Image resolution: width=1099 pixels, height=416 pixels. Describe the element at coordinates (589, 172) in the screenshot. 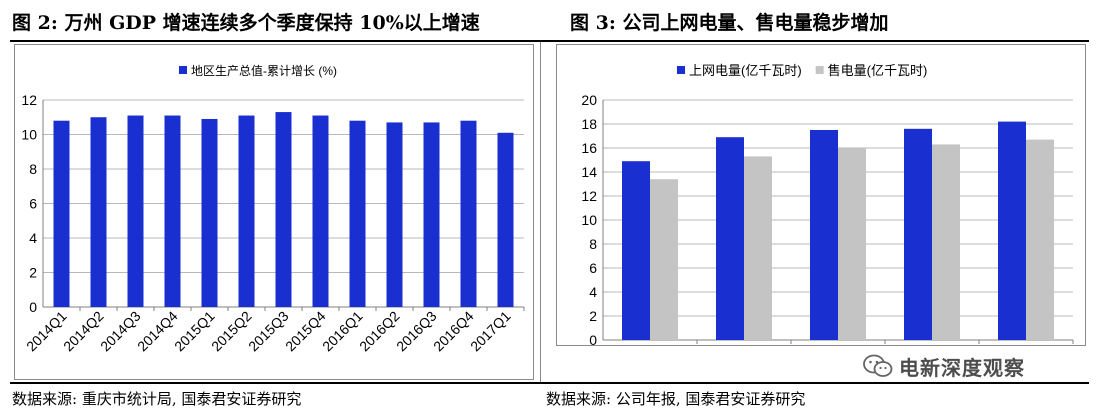

I see `y-tick-label: 14` at that location.